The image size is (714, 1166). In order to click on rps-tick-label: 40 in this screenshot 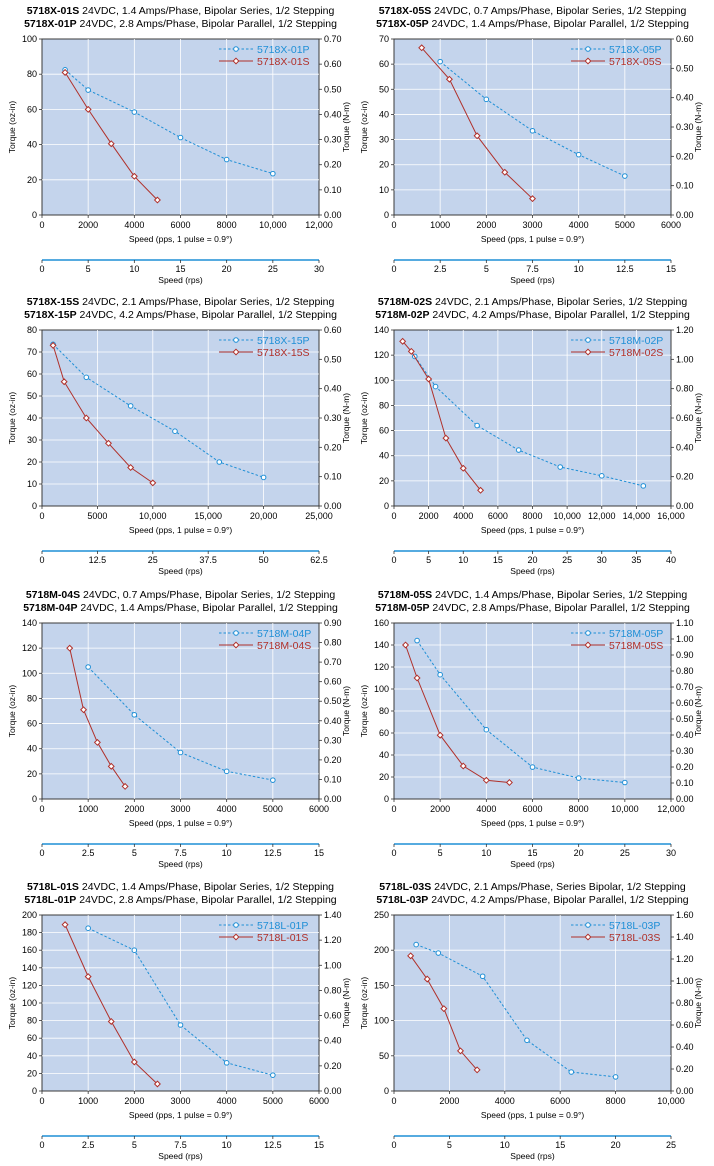, I will do `click(671, 560)`.